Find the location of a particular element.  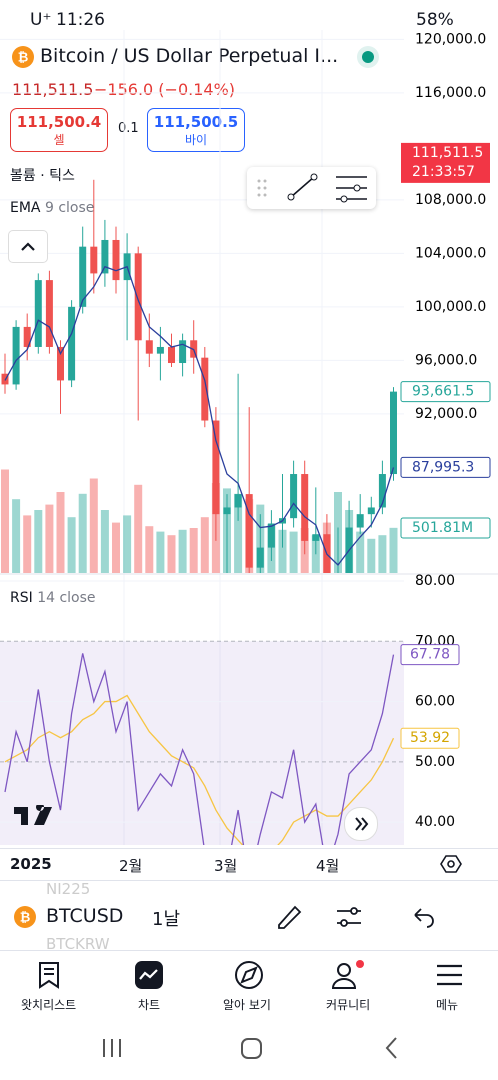

countdown: 21:33:57 is located at coordinates (443, 172).